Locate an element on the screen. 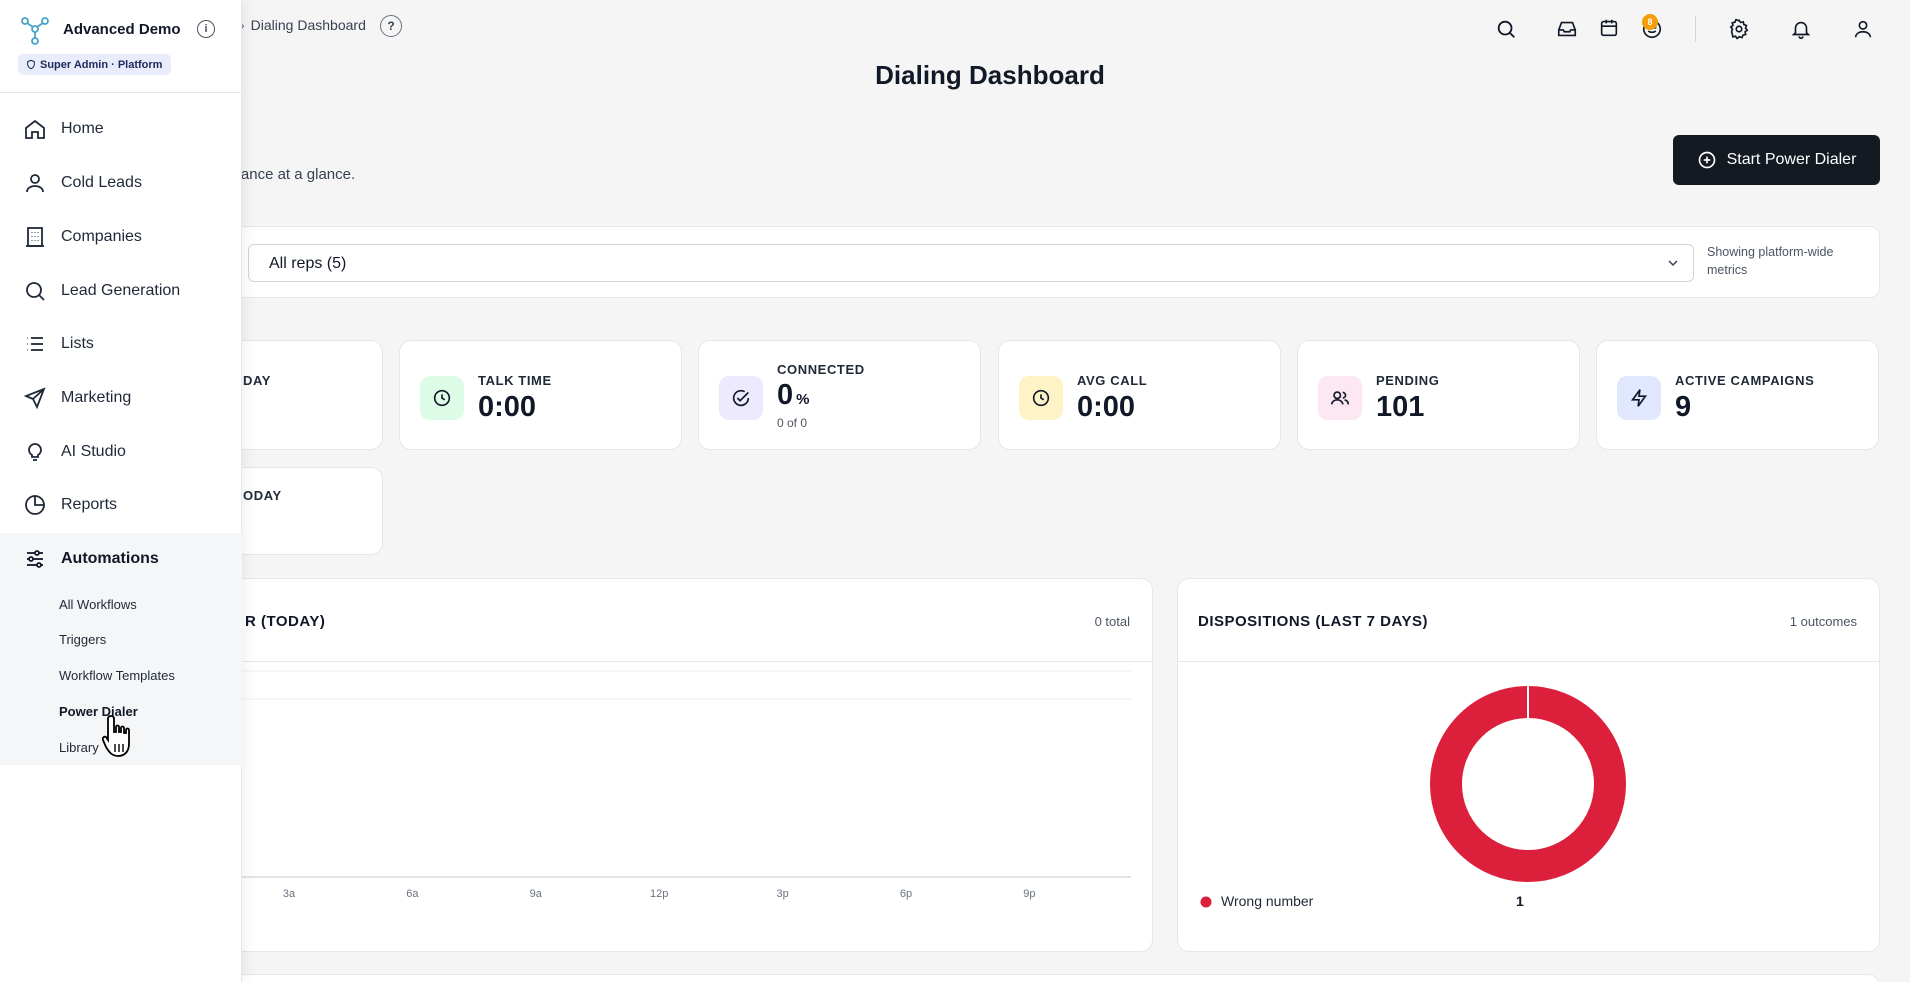 Image resolution: width=1920 pixels, height=982 pixels. sidebar-item-cold-leads: Cold Leads is located at coordinates (121, 183).